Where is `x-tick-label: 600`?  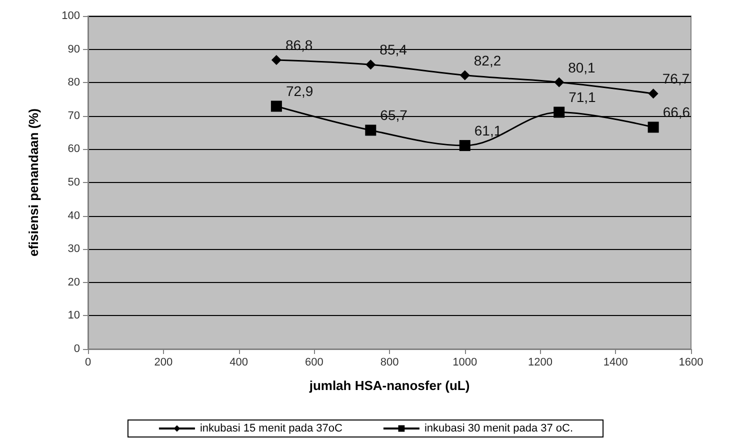 x-tick-label: 600 is located at coordinates (314, 362).